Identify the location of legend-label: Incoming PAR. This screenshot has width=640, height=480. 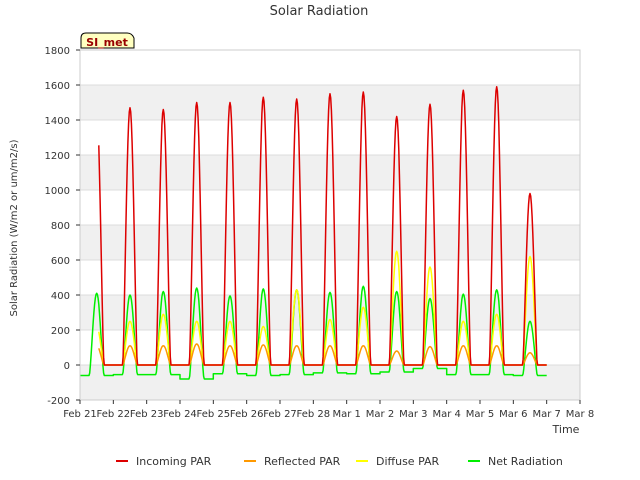
(174, 461).